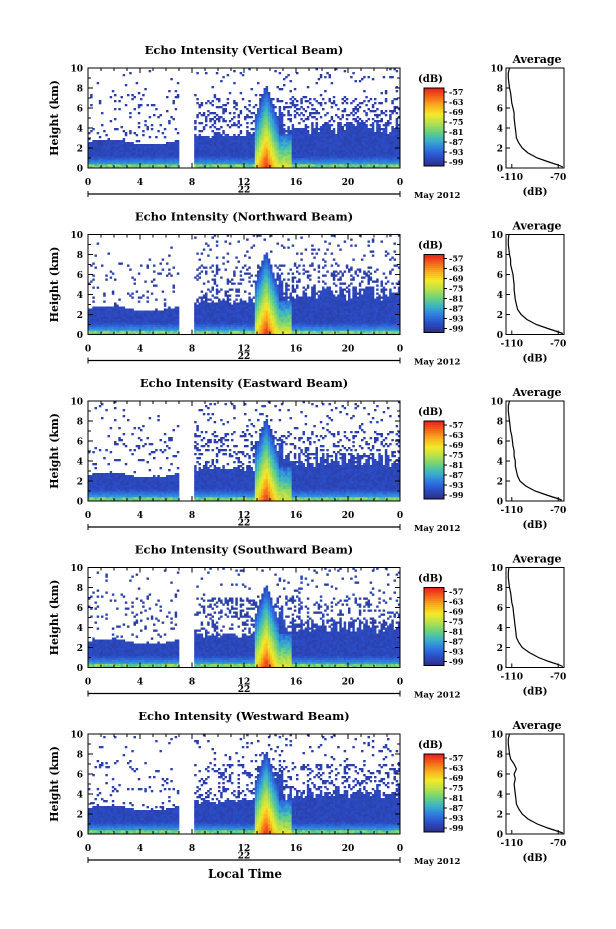 This screenshot has width=616, height=929. Describe the element at coordinates (434, 151) in the screenshot. I see `colorbar-swatch` at that location.